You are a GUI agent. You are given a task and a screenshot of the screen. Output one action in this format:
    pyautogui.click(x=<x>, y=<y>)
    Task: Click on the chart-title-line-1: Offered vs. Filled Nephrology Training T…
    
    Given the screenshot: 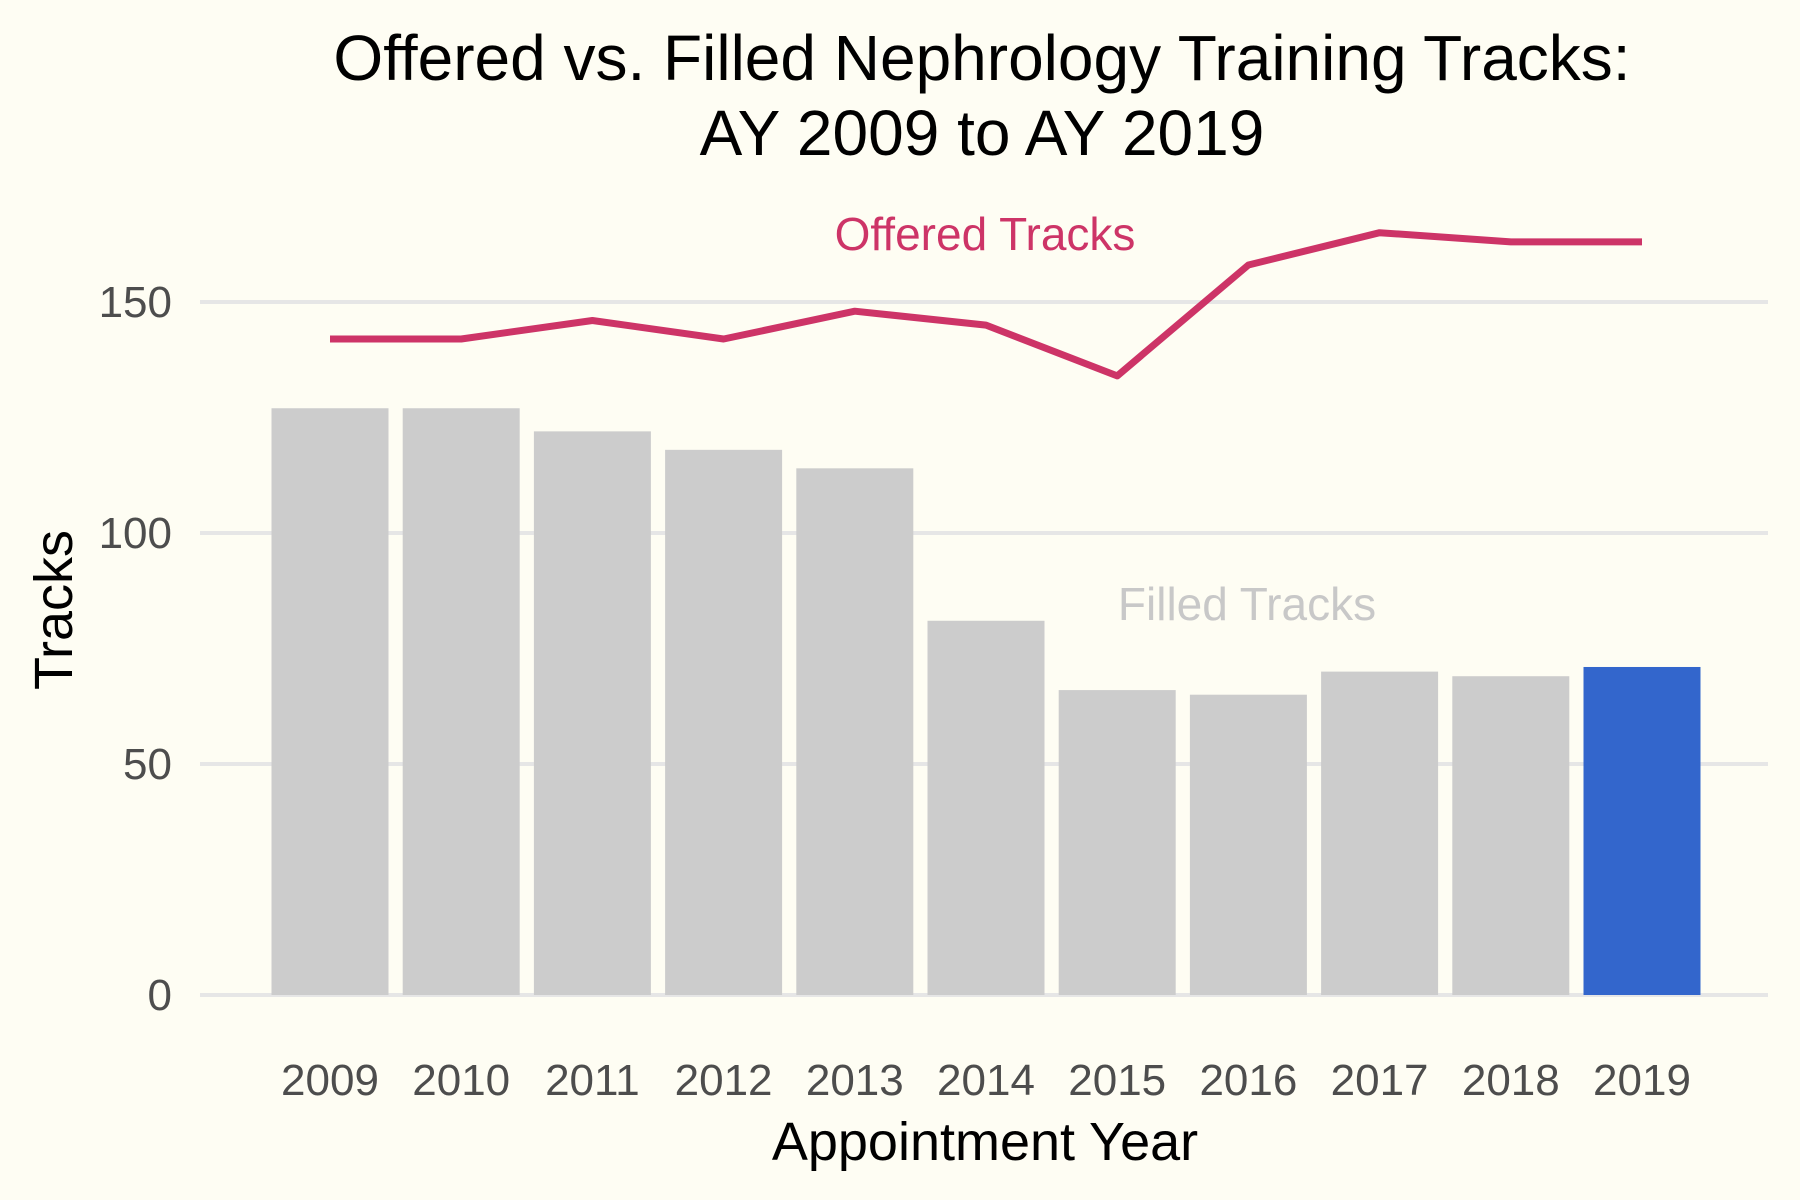 What is the action you would take?
    pyautogui.click(x=981, y=58)
    